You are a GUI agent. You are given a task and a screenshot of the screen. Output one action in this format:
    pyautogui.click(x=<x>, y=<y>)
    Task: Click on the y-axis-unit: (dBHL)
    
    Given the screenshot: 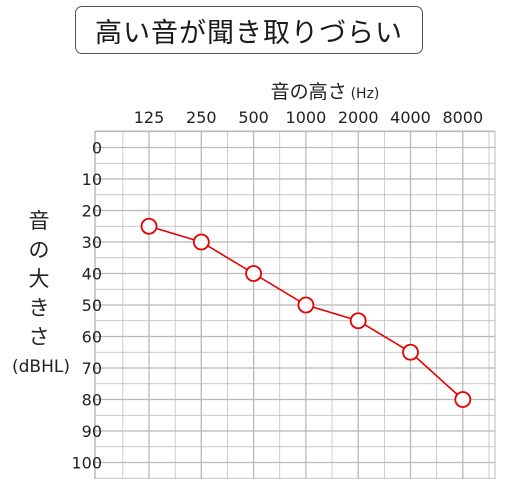 What is the action you would take?
    pyautogui.click(x=41, y=367)
    